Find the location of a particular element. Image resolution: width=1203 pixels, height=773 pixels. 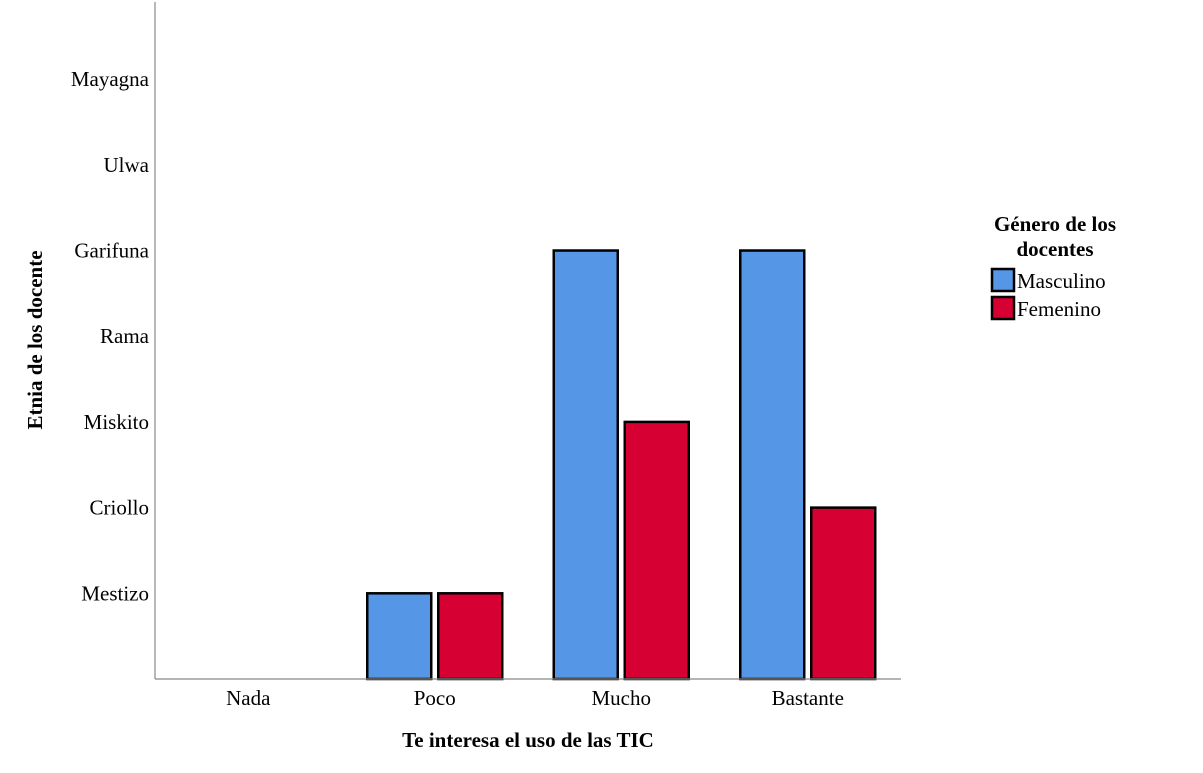

legend-title-line-1: Género de los is located at coordinates (1055, 224).